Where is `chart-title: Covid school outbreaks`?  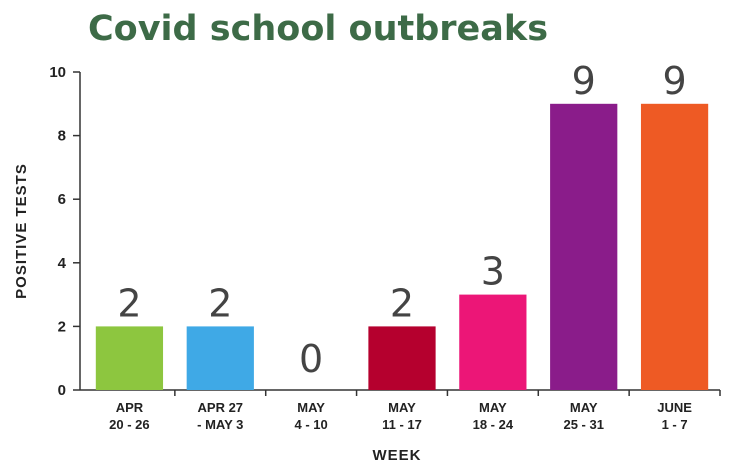 chart-title: Covid school outbreaks is located at coordinates (318, 29).